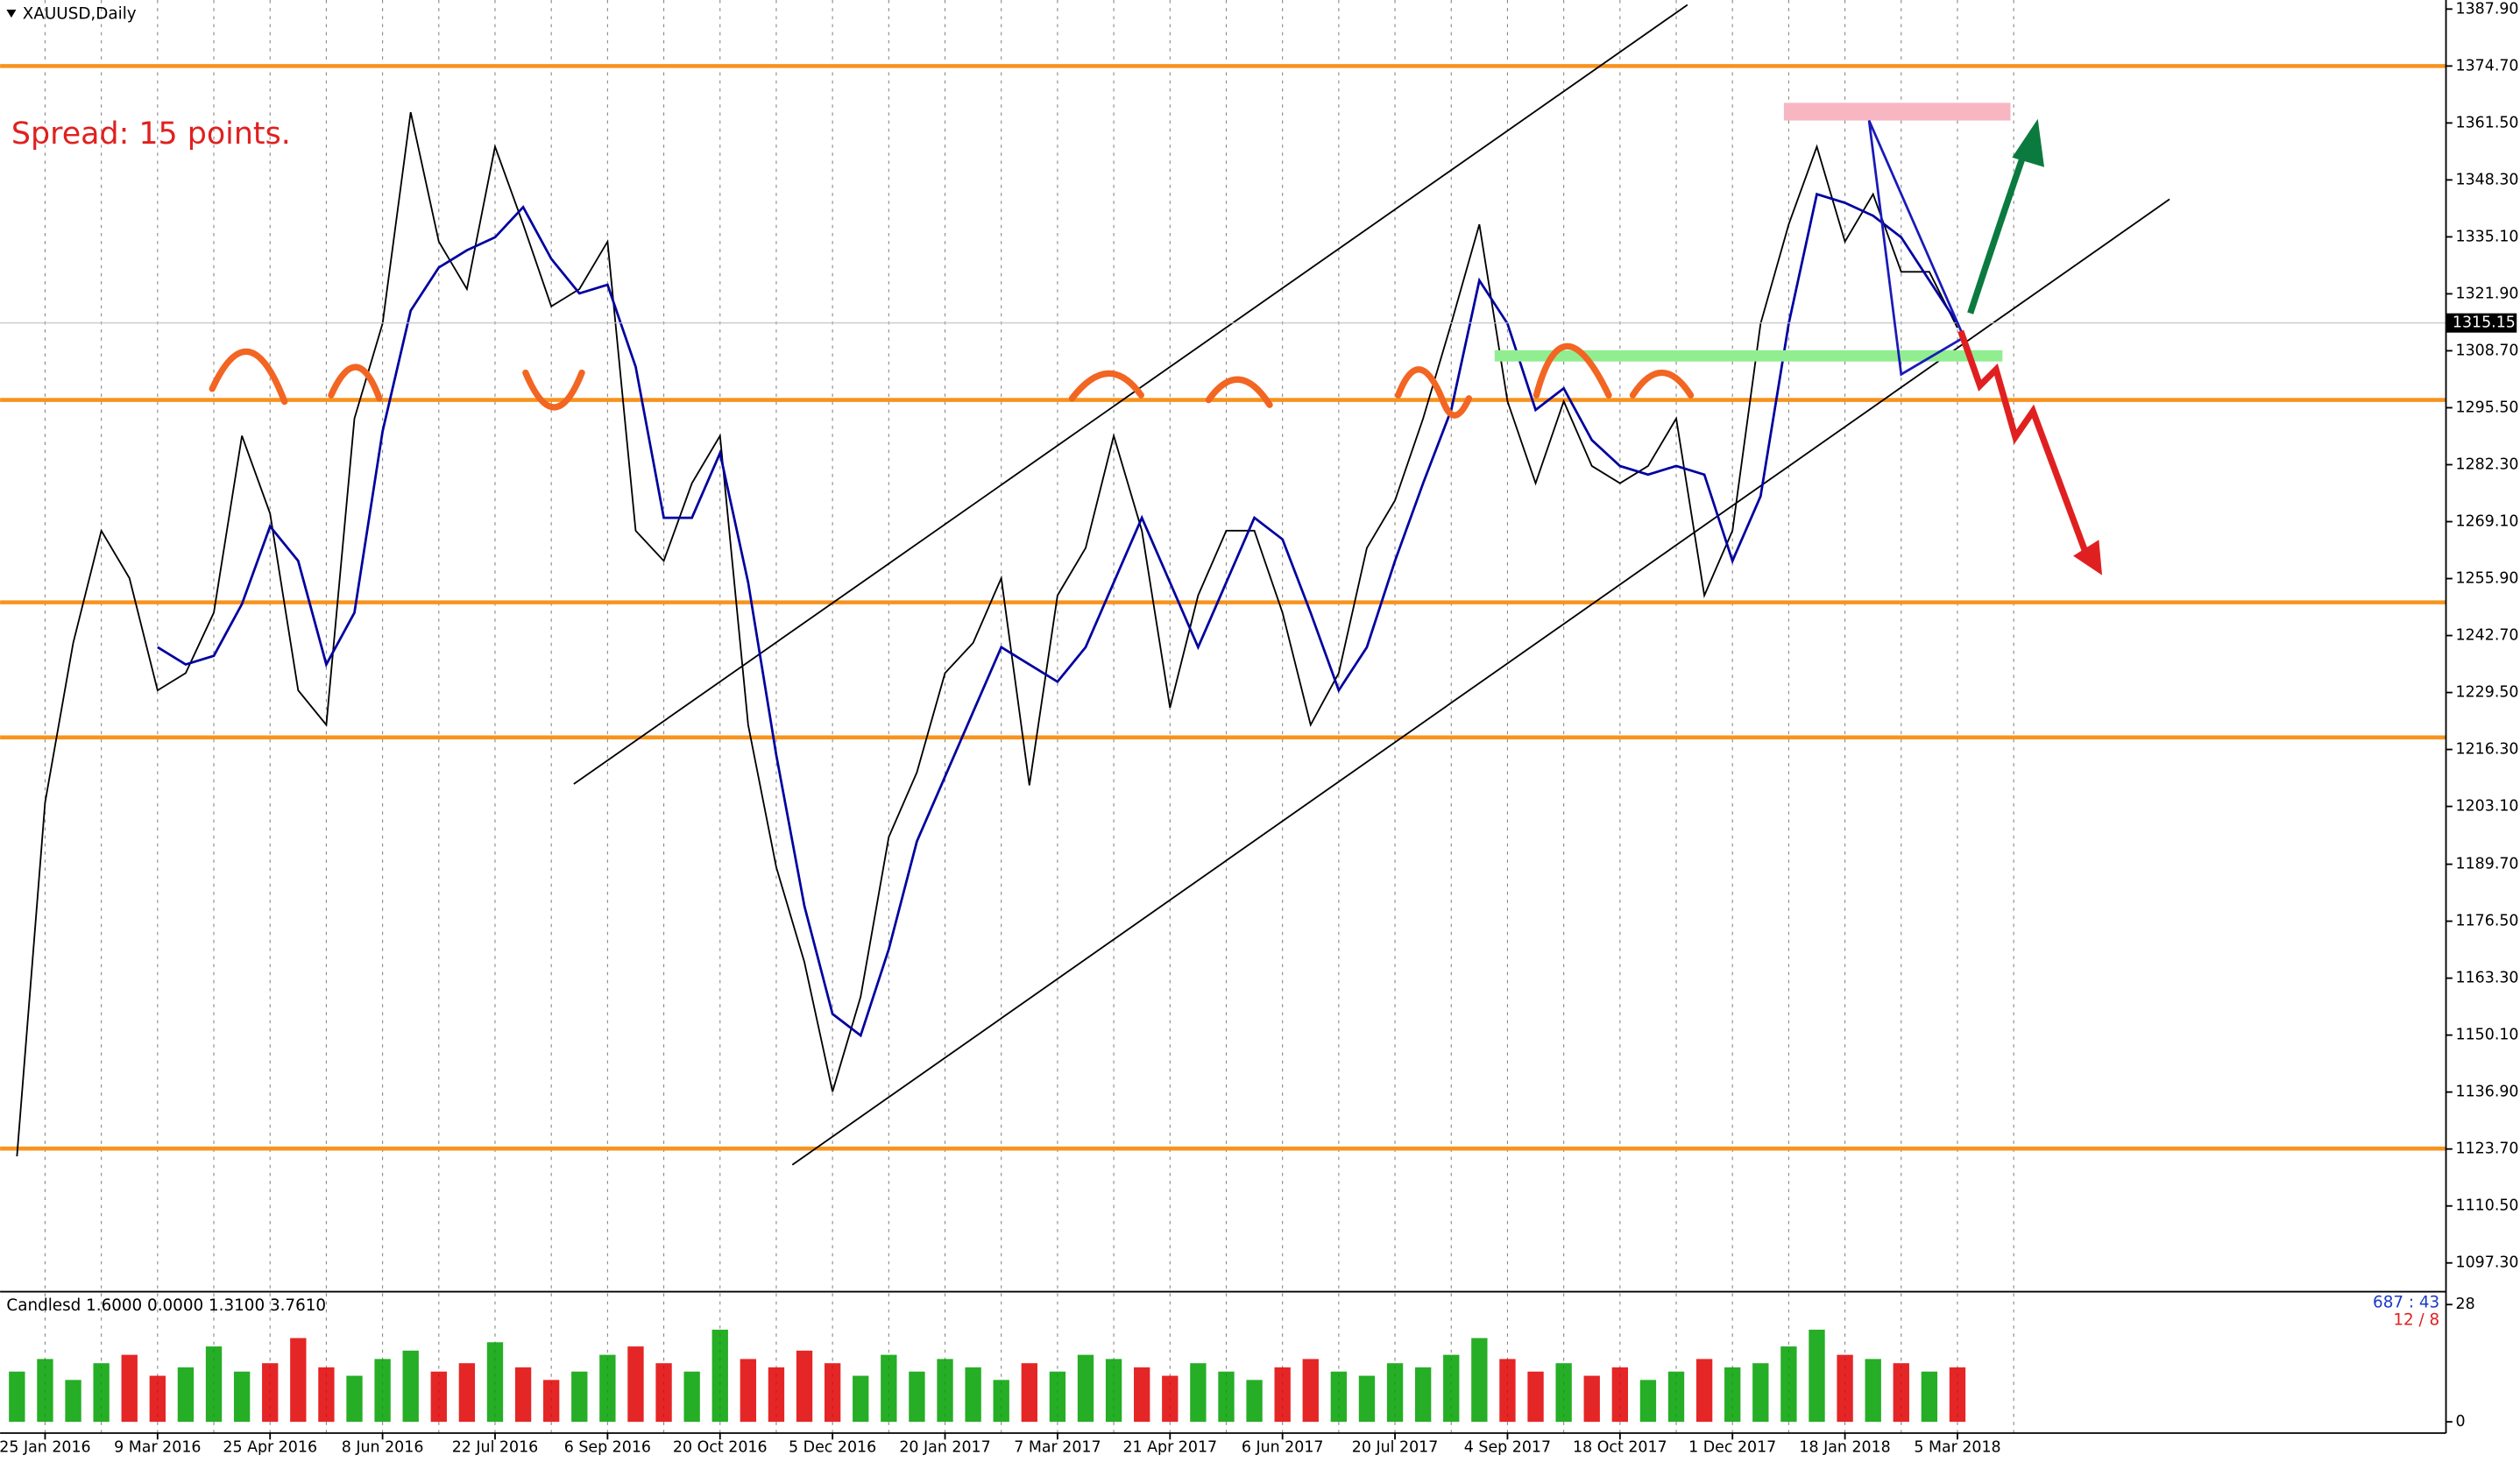 This screenshot has width=2520, height=1462. Describe the element at coordinates (11, 14) in the screenshot. I see `menu-arrow` at that location.